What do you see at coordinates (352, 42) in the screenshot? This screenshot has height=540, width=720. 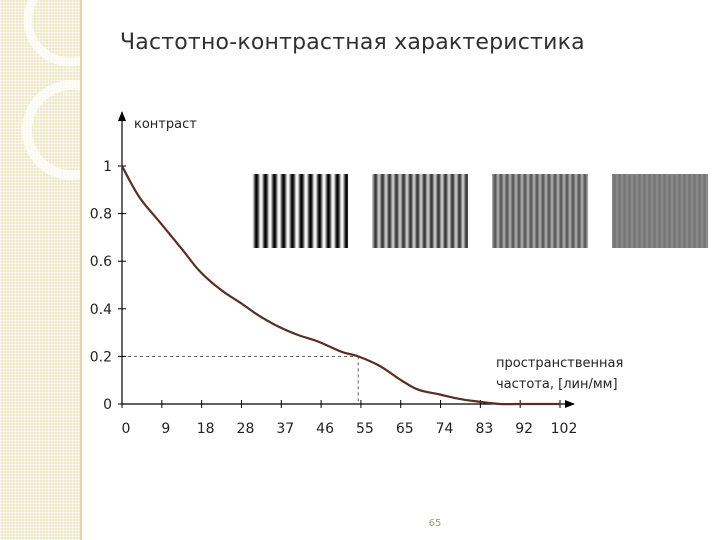 I see `slide-title: Частотно-контрастная характеристика` at bounding box center [352, 42].